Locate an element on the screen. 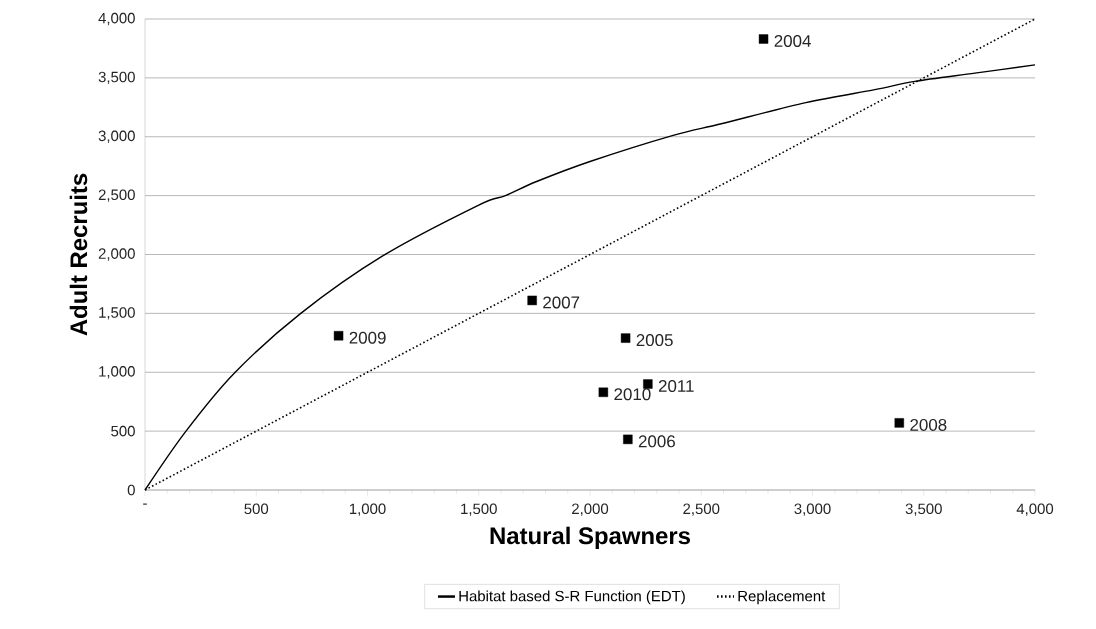 The height and width of the screenshot is (629, 1096). annotation: 2010 is located at coordinates (632, 394).